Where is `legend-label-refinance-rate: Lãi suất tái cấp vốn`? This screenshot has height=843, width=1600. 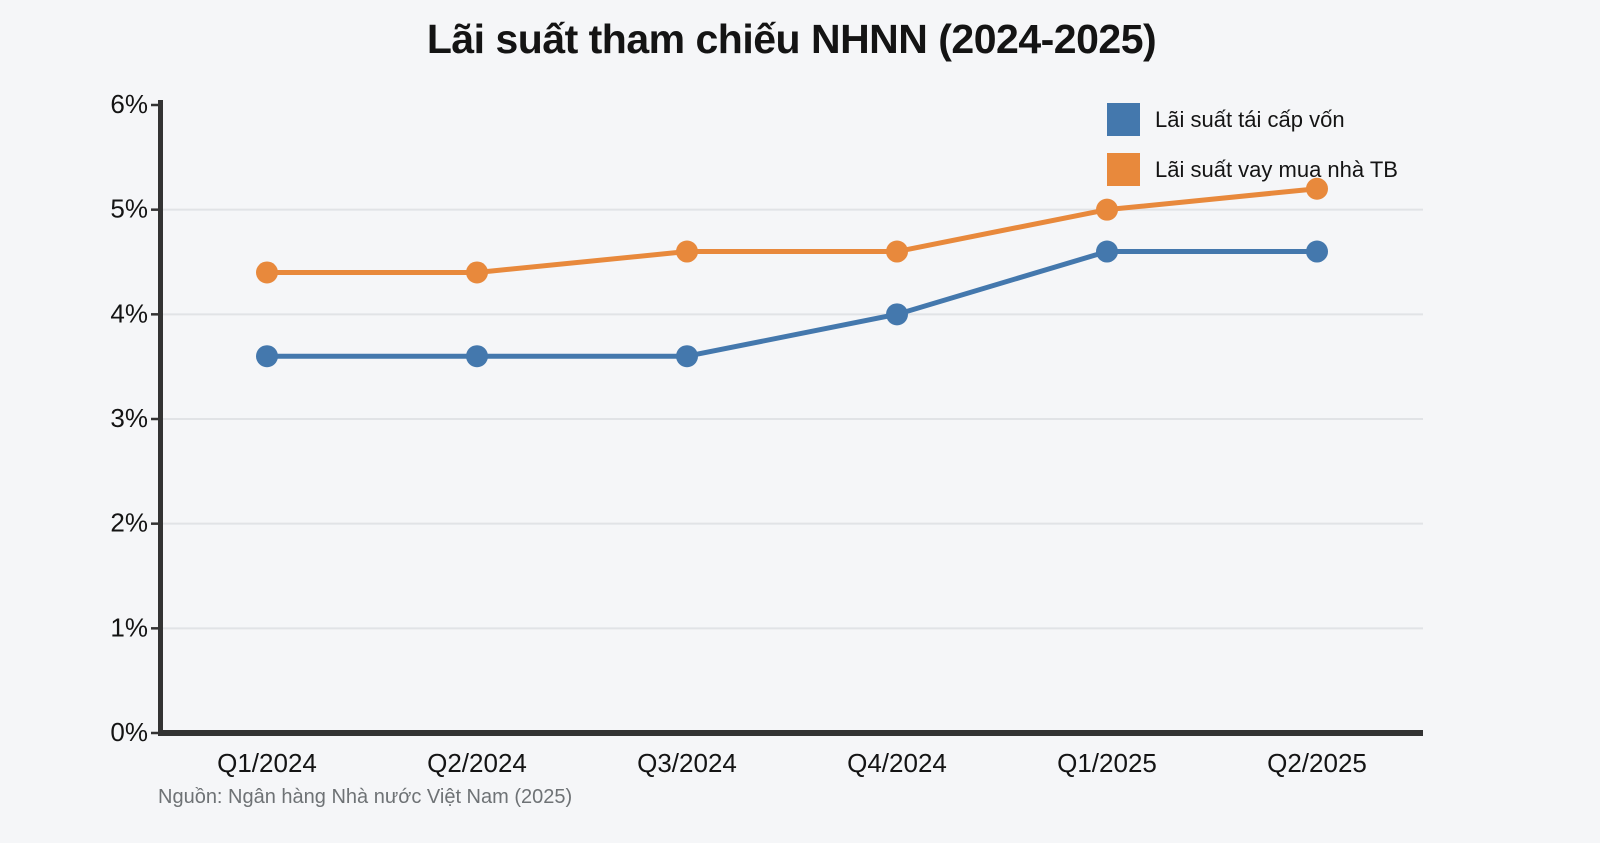
legend-label-refinance-rate: Lãi suất tái cấp vốn is located at coordinates (1250, 119).